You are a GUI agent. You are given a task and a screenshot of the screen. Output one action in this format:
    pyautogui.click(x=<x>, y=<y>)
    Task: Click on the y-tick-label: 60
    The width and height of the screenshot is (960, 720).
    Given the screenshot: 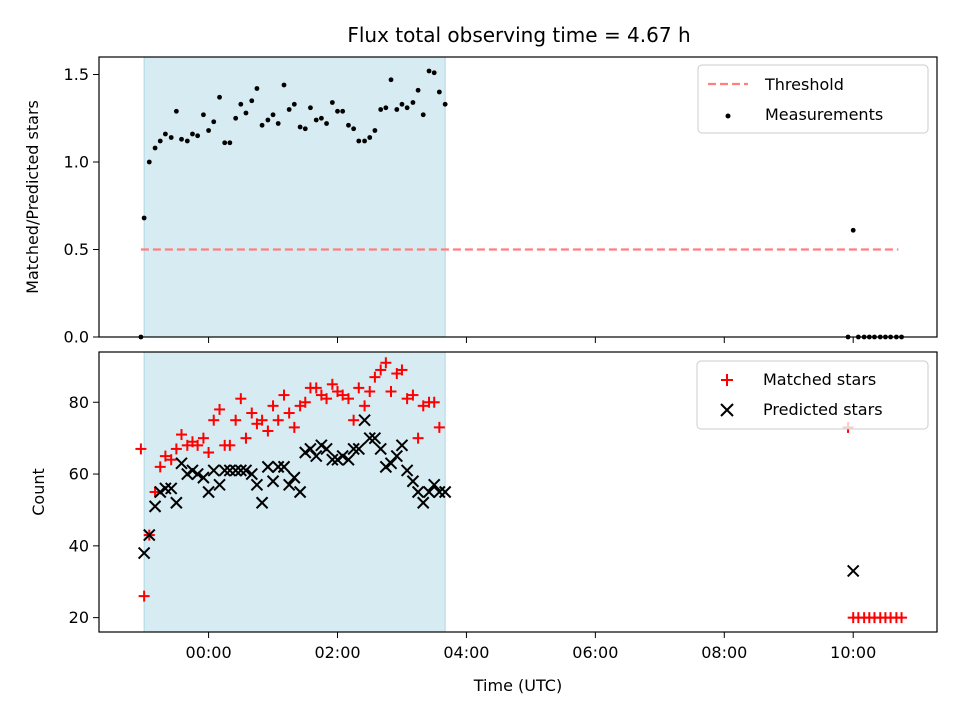 What is the action you would take?
    pyautogui.click(x=79, y=474)
    